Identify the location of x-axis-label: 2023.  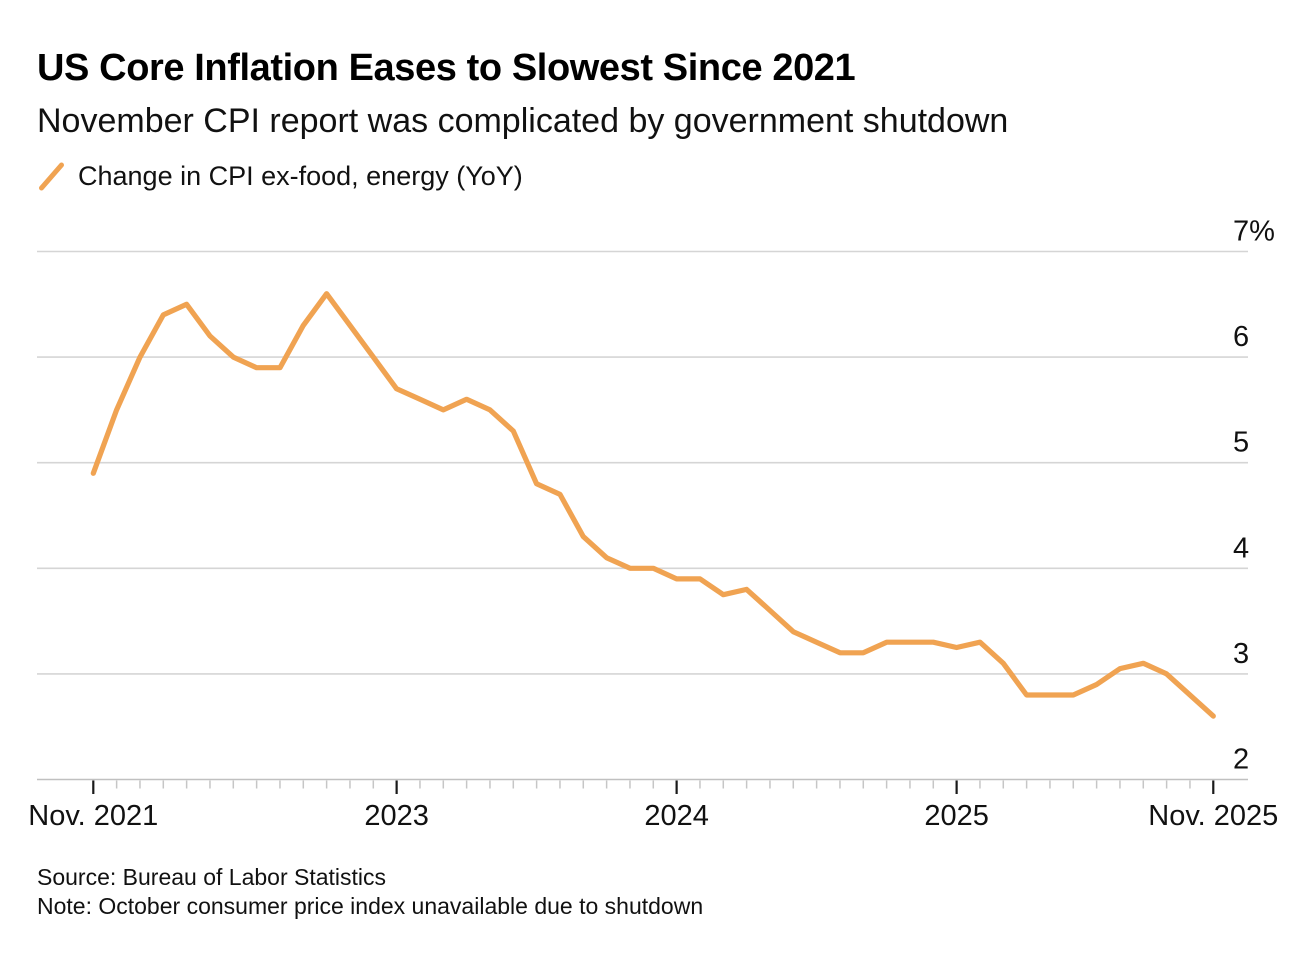
(396, 816).